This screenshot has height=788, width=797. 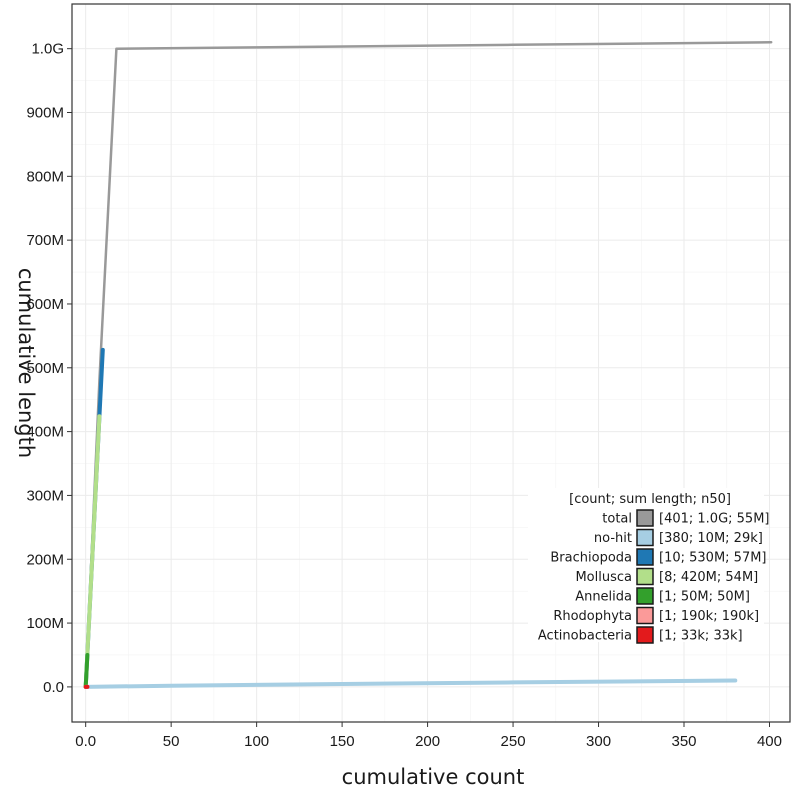 I want to click on x-tick-label: 150, so click(x=342, y=741).